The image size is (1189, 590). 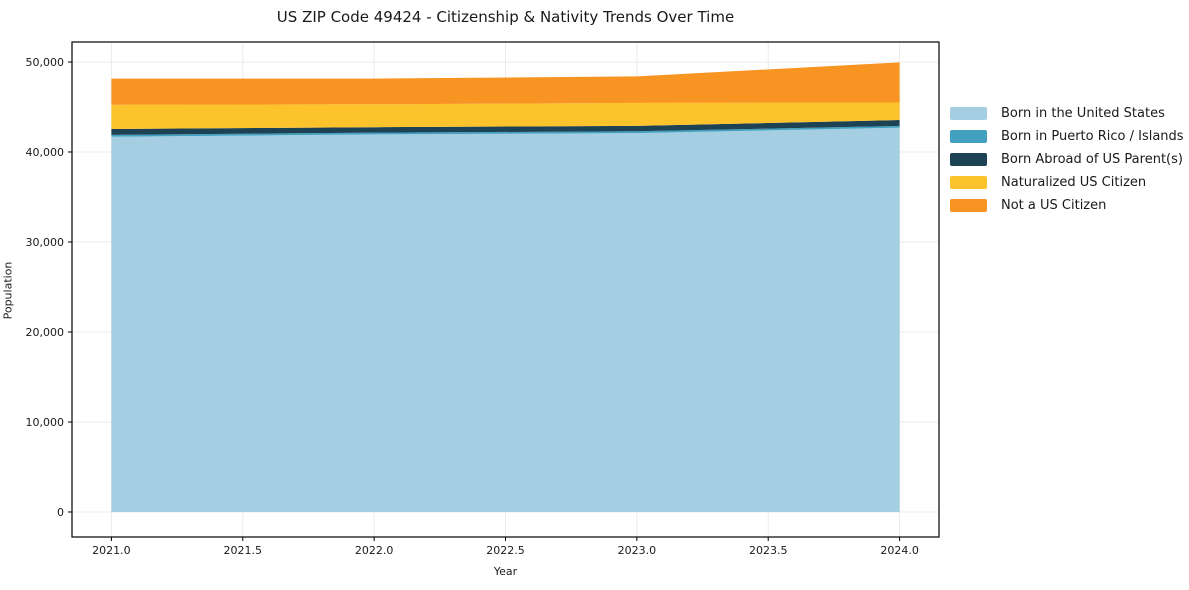 What do you see at coordinates (1054, 205) in the screenshot?
I see `legend-label: Not a US Citizen` at bounding box center [1054, 205].